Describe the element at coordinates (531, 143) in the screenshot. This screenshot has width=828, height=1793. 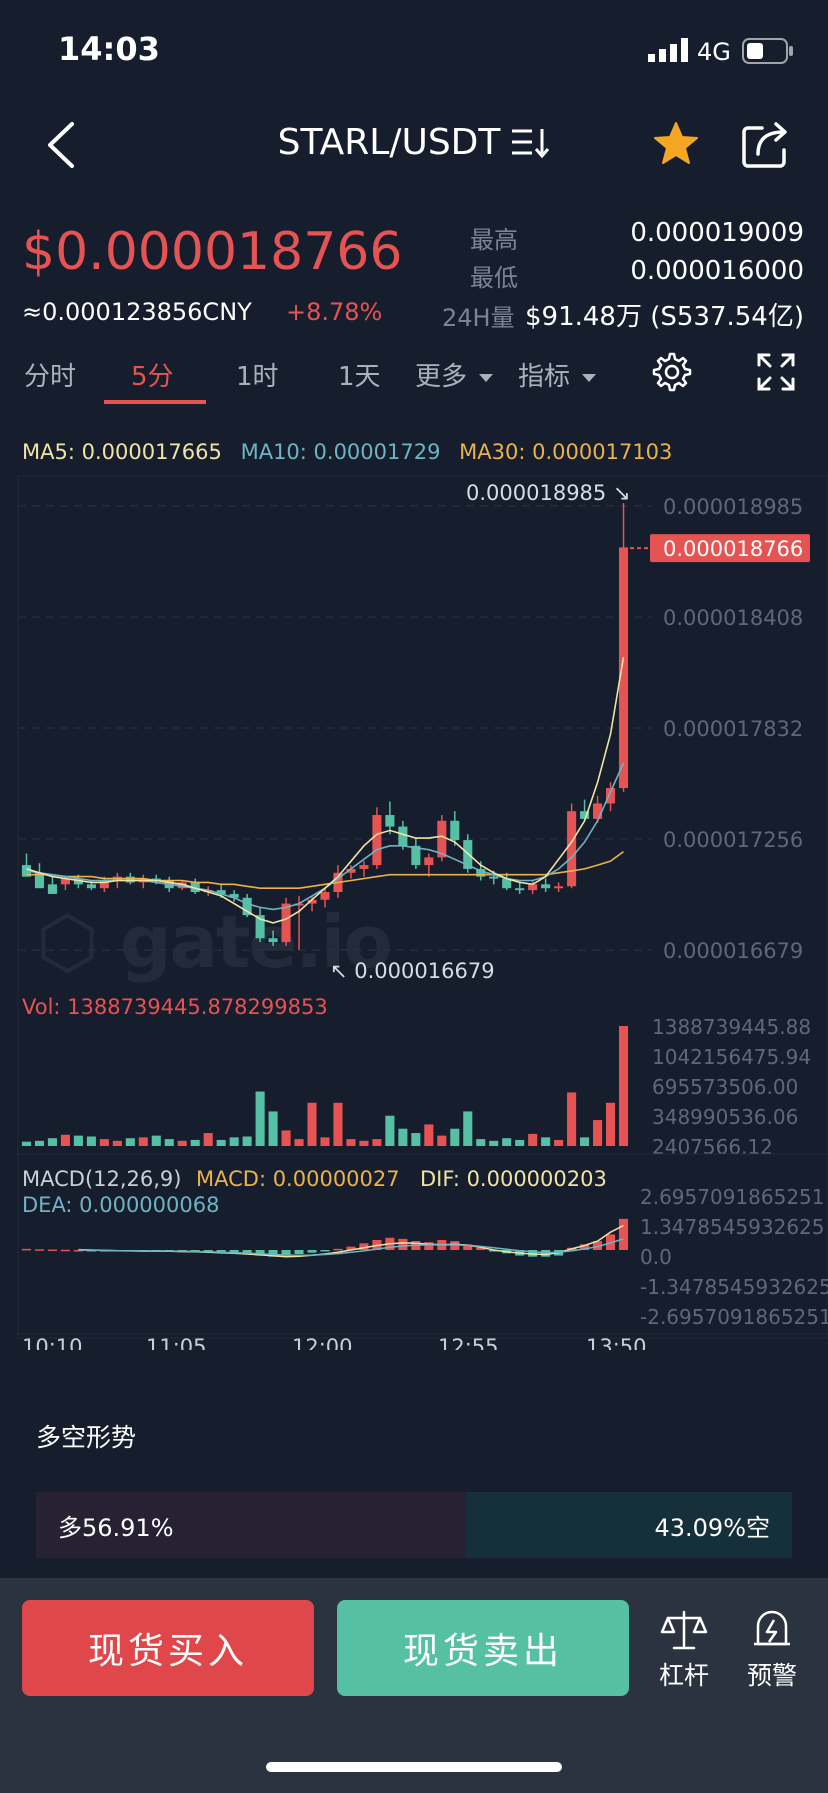
I see `switch-pair-icon` at that location.